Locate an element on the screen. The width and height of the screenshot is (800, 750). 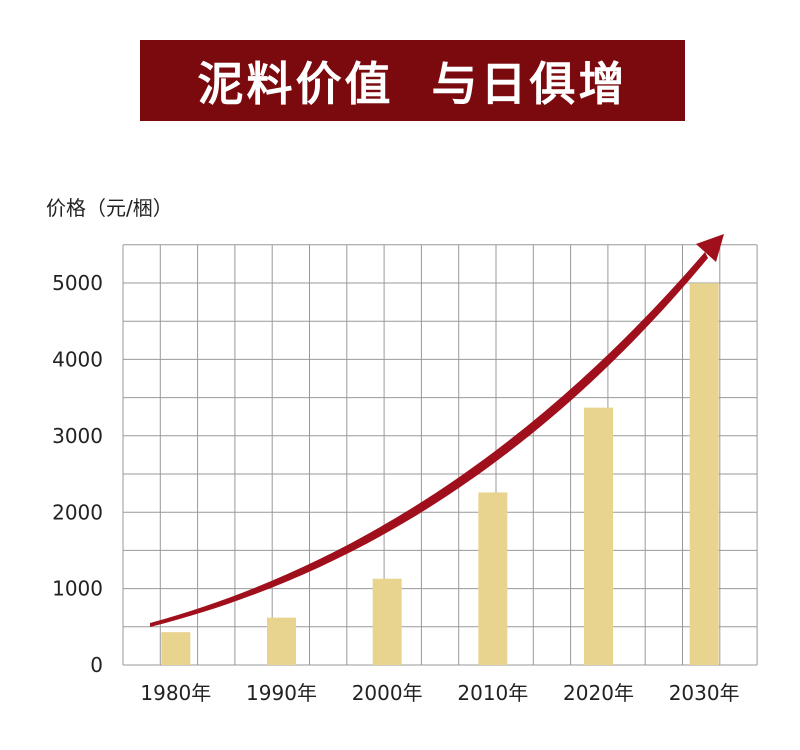
y-tick-label: 0 is located at coordinates (96, 665).